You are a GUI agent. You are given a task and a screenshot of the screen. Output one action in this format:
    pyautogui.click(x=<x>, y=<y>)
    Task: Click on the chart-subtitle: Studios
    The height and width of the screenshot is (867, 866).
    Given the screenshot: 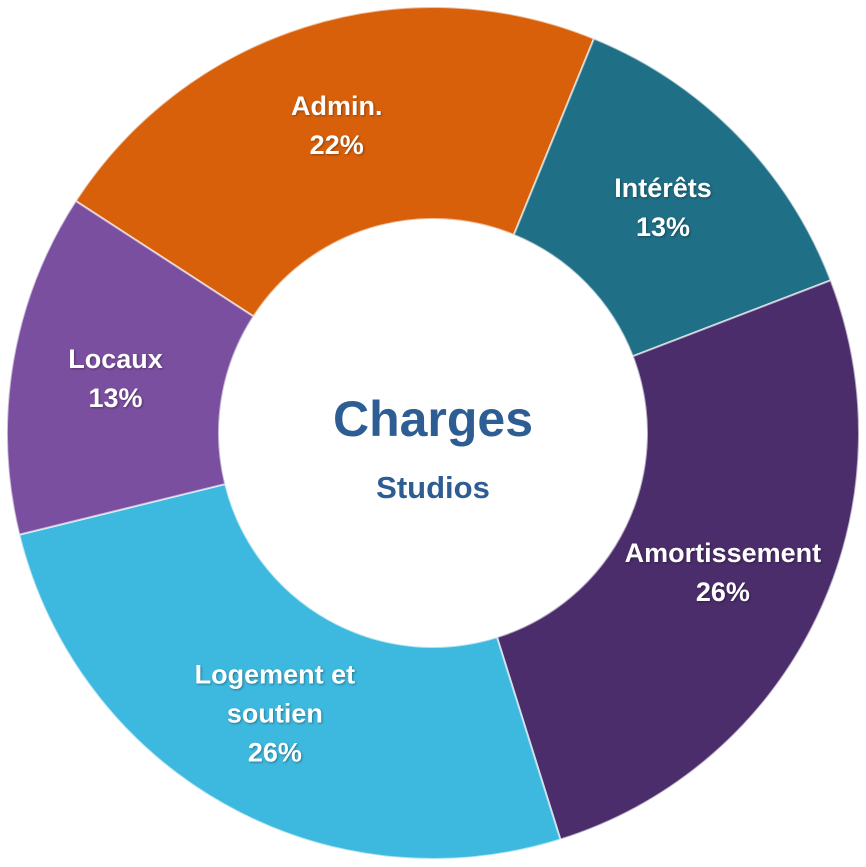 What is the action you would take?
    pyautogui.click(x=433, y=487)
    